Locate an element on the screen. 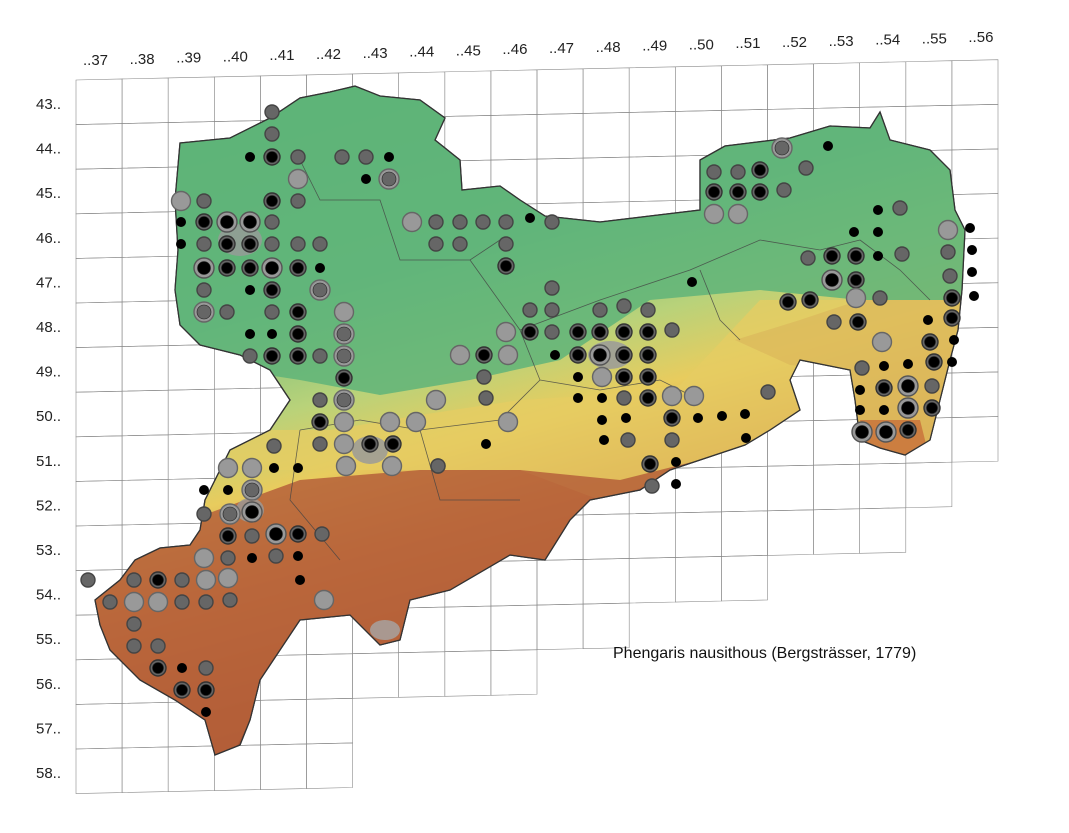  column-label: ..48 is located at coordinates (608, 47).